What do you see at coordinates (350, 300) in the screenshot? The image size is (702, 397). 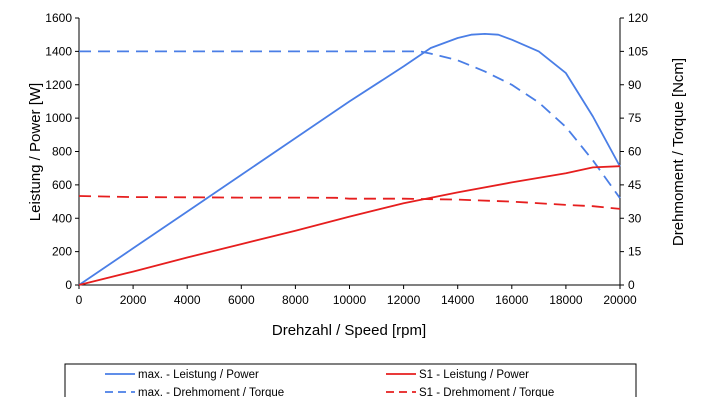 I see `x-tick-label: 10000` at bounding box center [350, 300].